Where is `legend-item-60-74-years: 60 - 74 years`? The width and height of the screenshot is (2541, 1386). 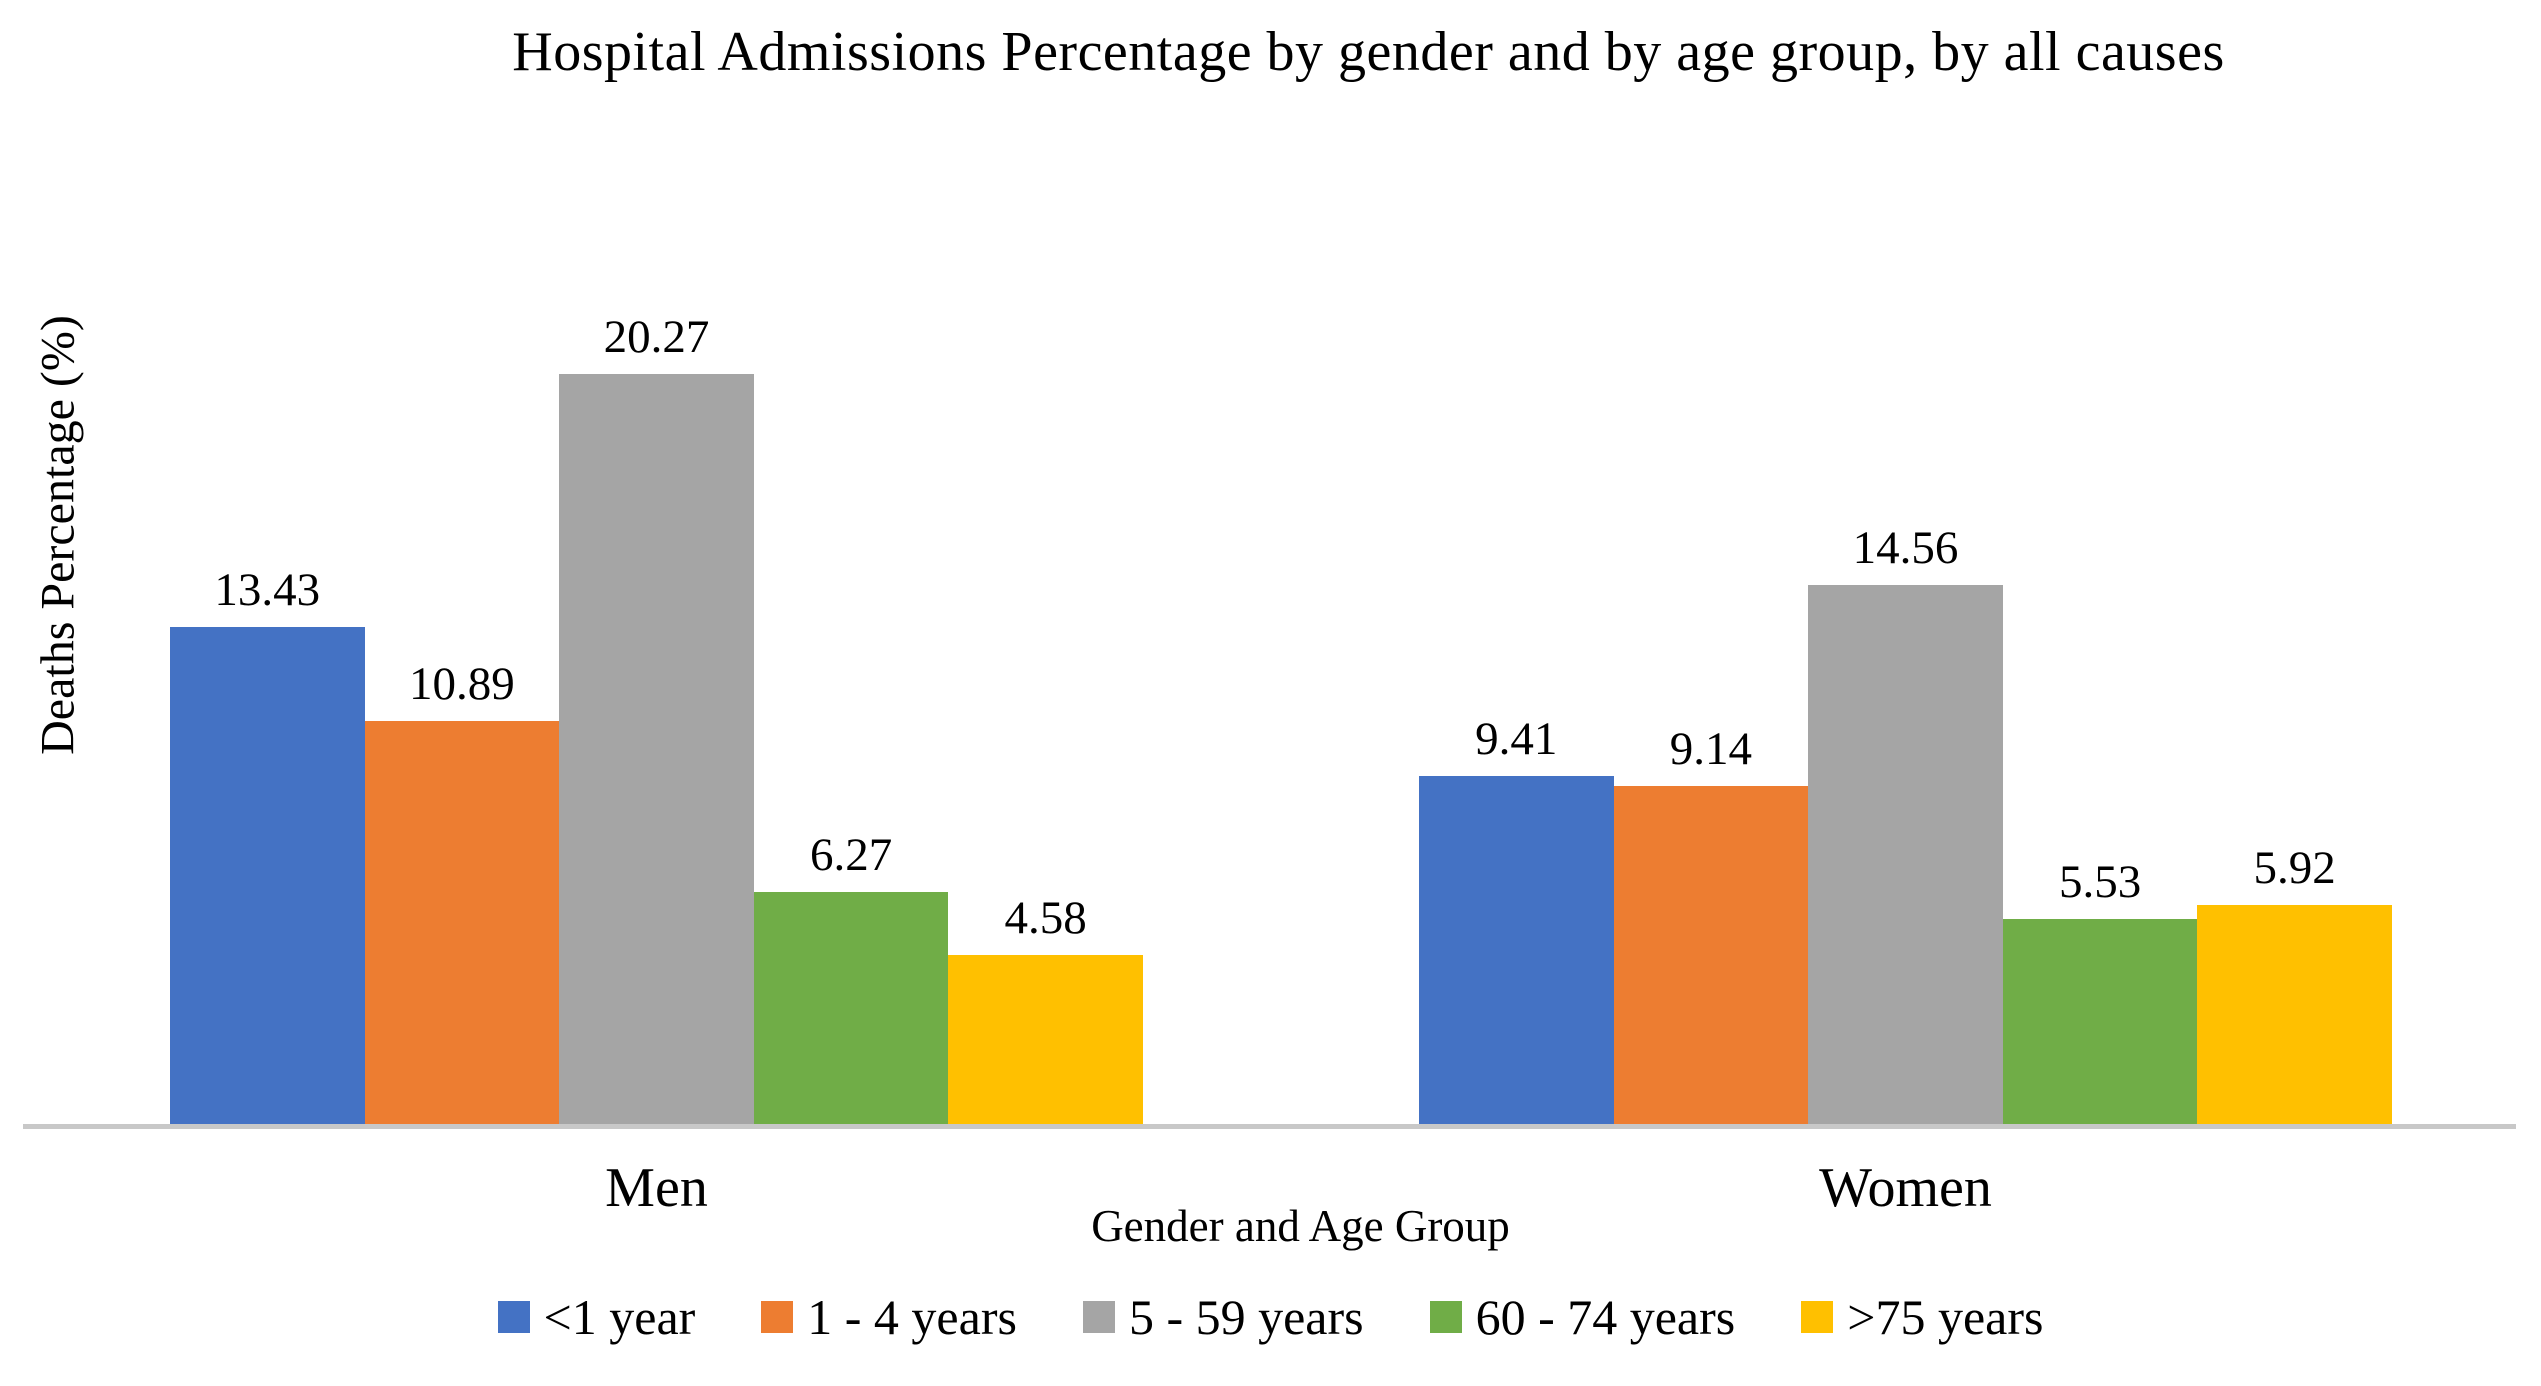 legend-item-60-74-years: 60 - 74 years is located at coordinates (1582, 1317).